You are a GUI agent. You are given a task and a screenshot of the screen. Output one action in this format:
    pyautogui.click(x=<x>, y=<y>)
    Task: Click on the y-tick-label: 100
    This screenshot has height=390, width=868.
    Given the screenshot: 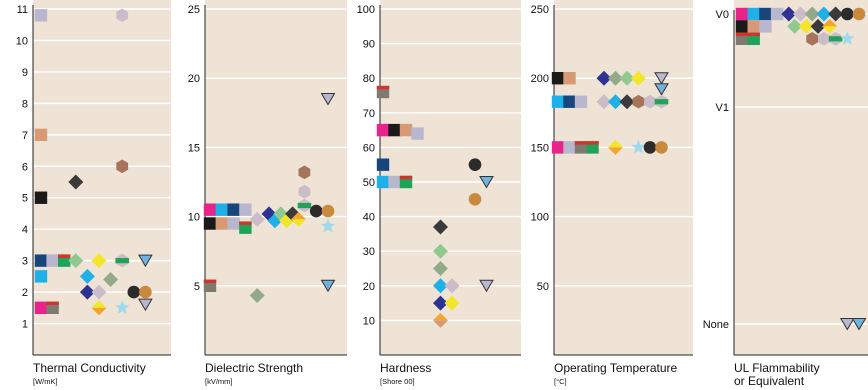 What is the action you would take?
    pyautogui.click(x=366, y=10)
    